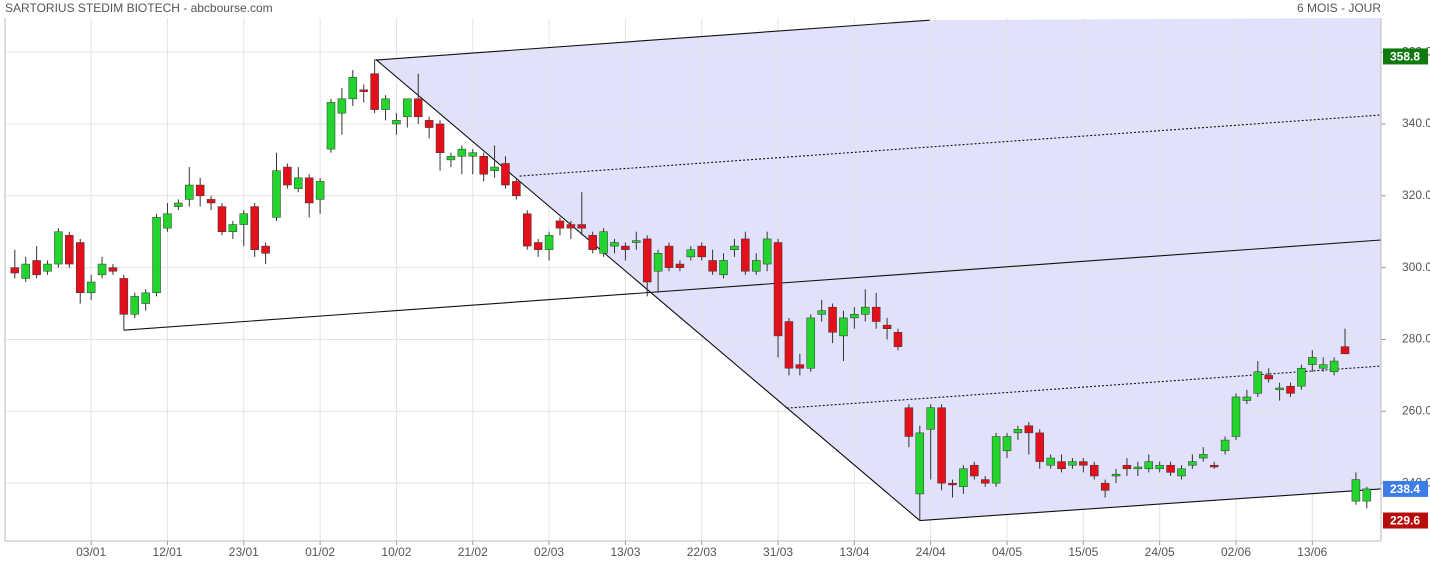  What do you see at coordinates (1007, 552) in the screenshot?
I see `x-tick-label: 04/05` at bounding box center [1007, 552].